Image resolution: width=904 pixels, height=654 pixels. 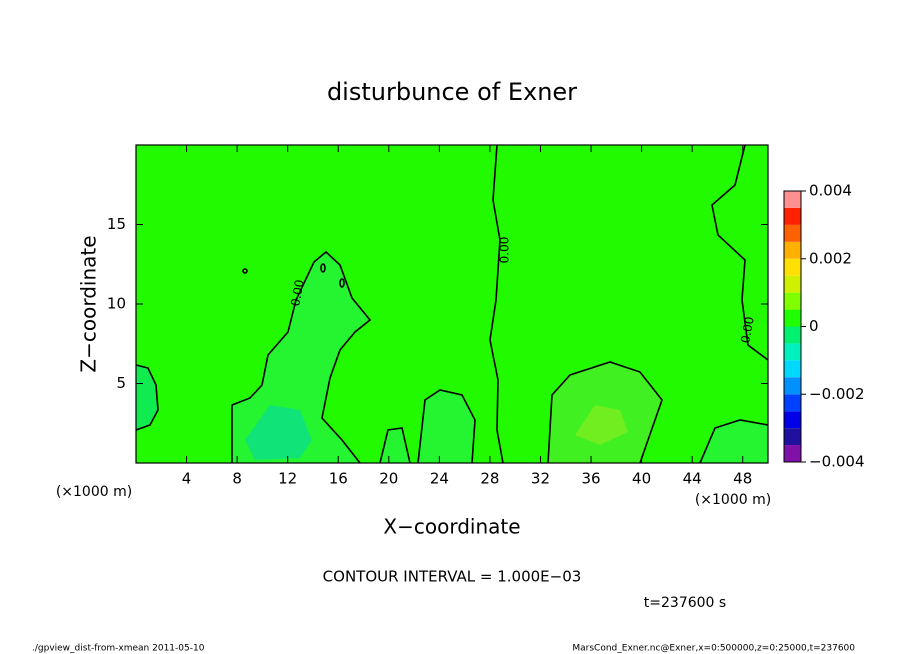 What do you see at coordinates (814, 326) in the screenshot?
I see `colorbar-tick-label: 0` at bounding box center [814, 326].